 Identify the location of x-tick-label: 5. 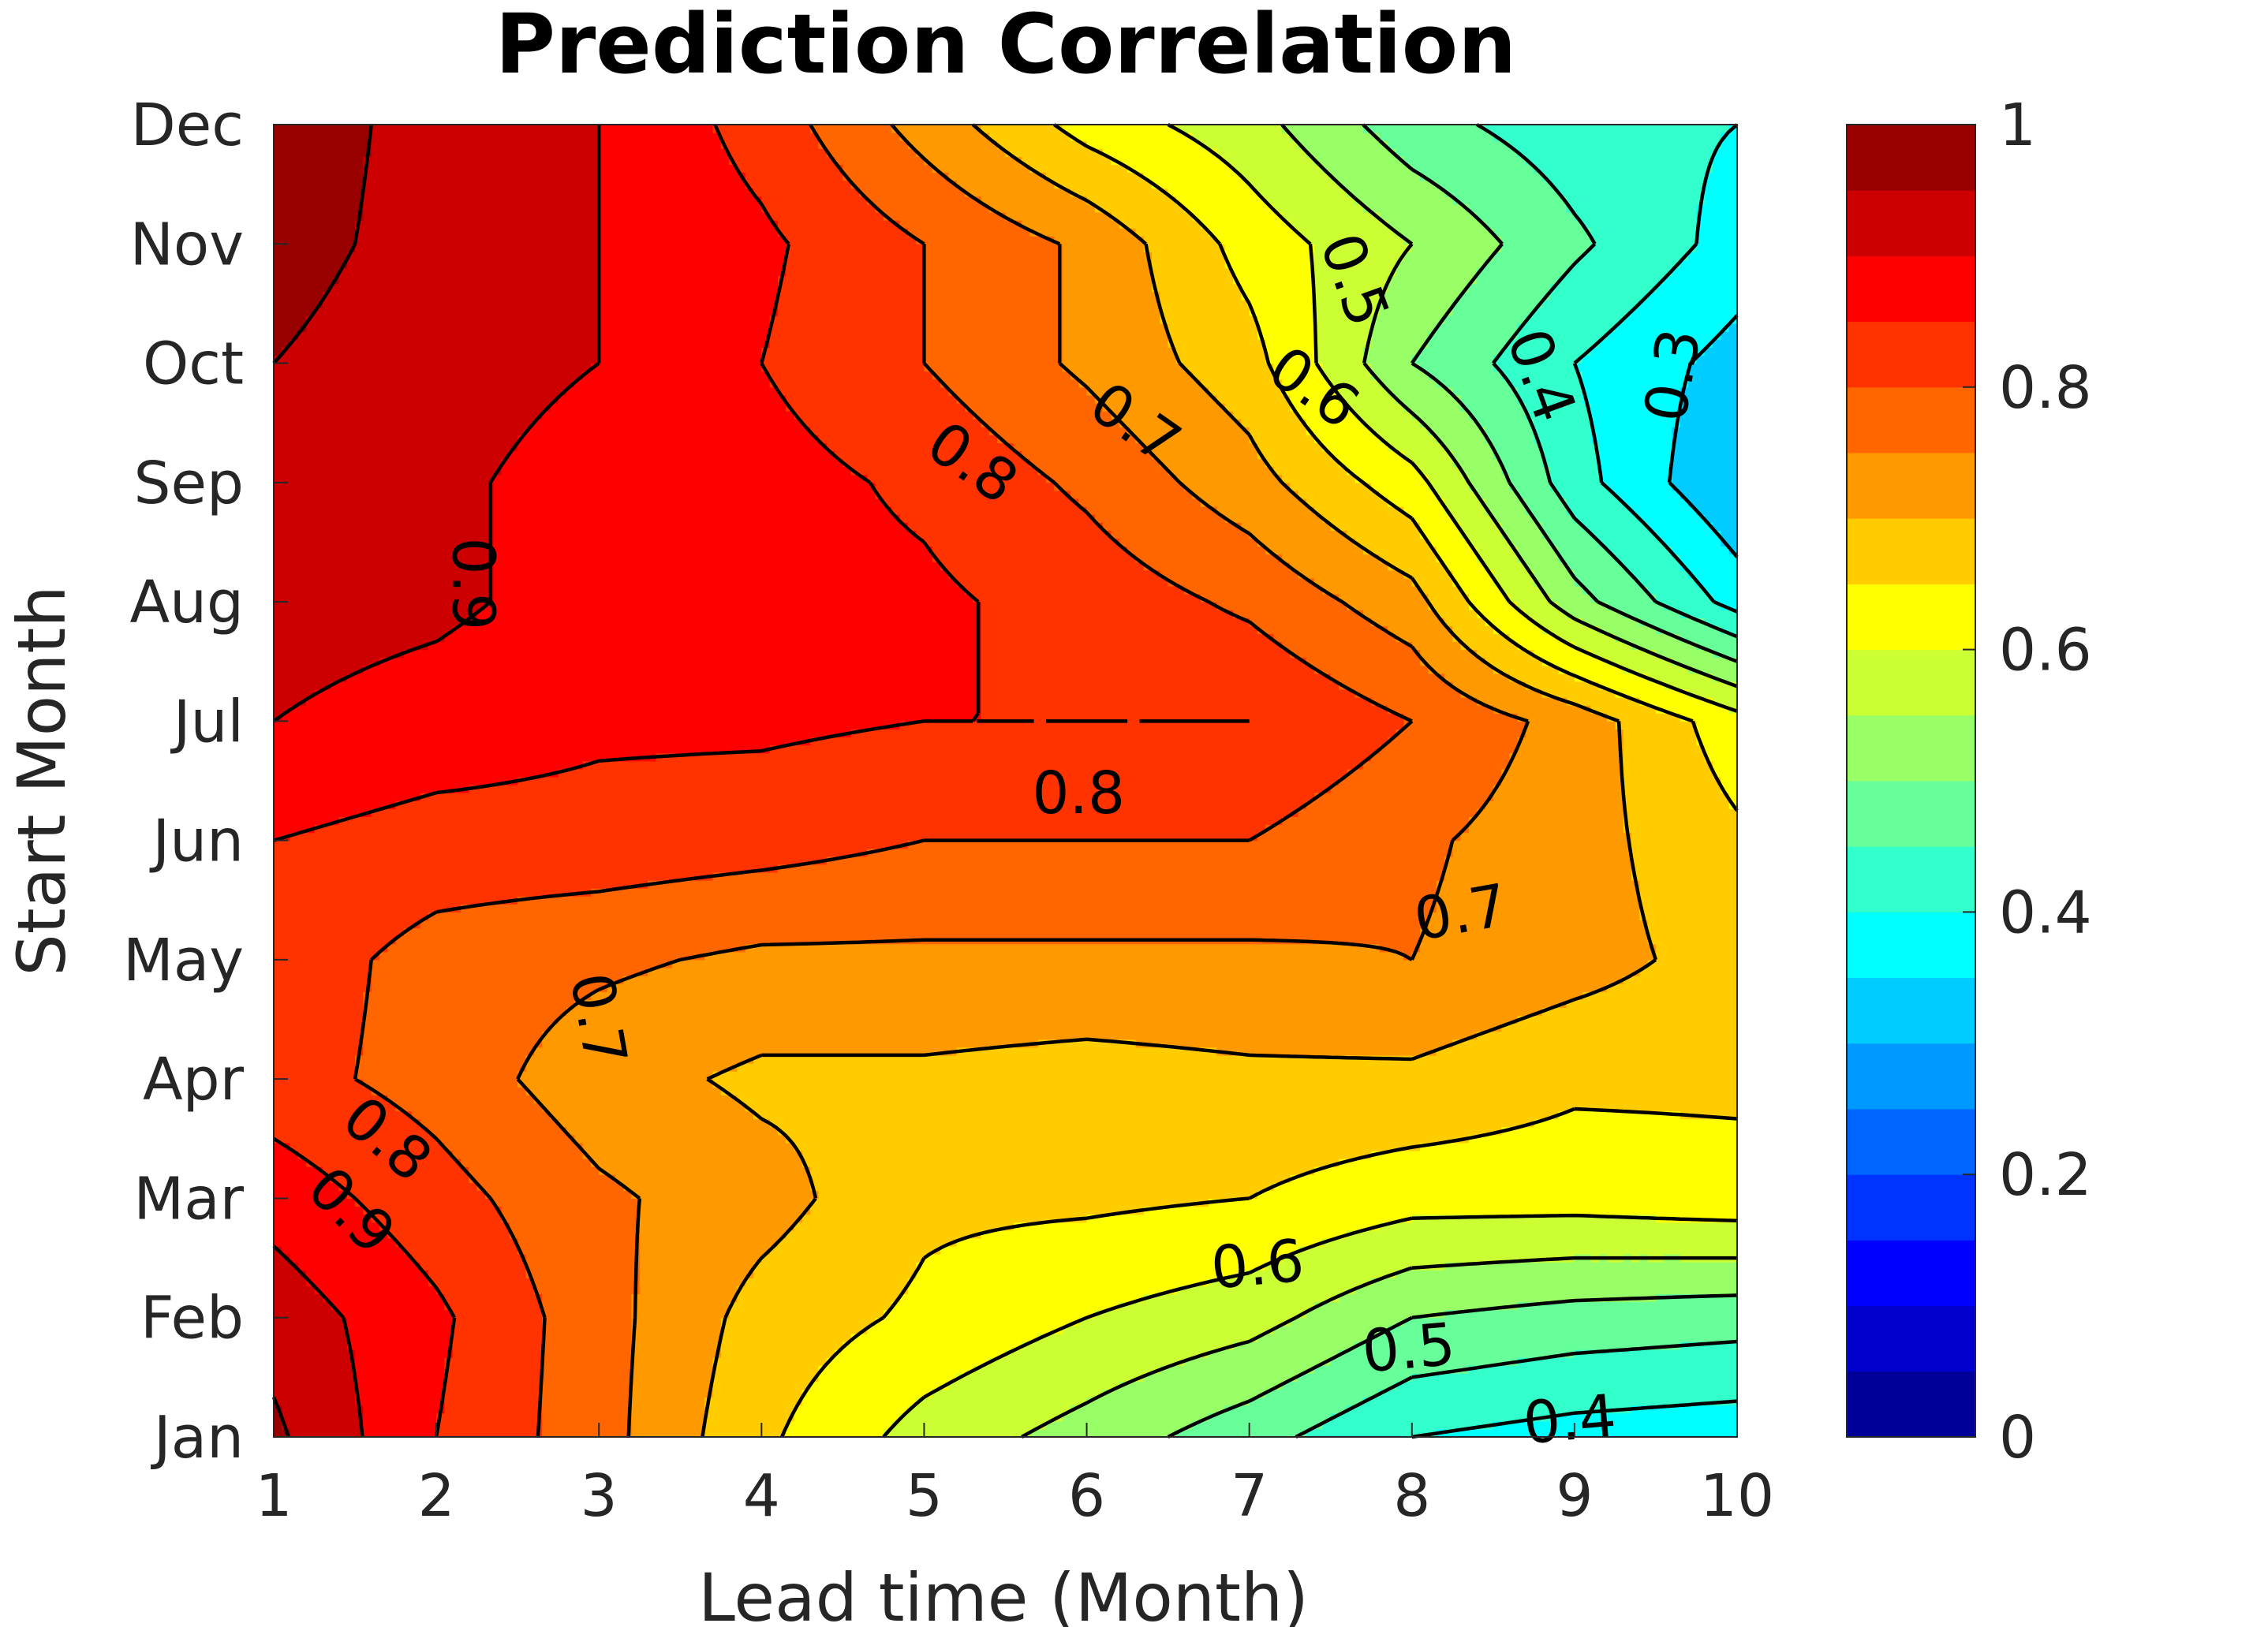
(924, 1496).